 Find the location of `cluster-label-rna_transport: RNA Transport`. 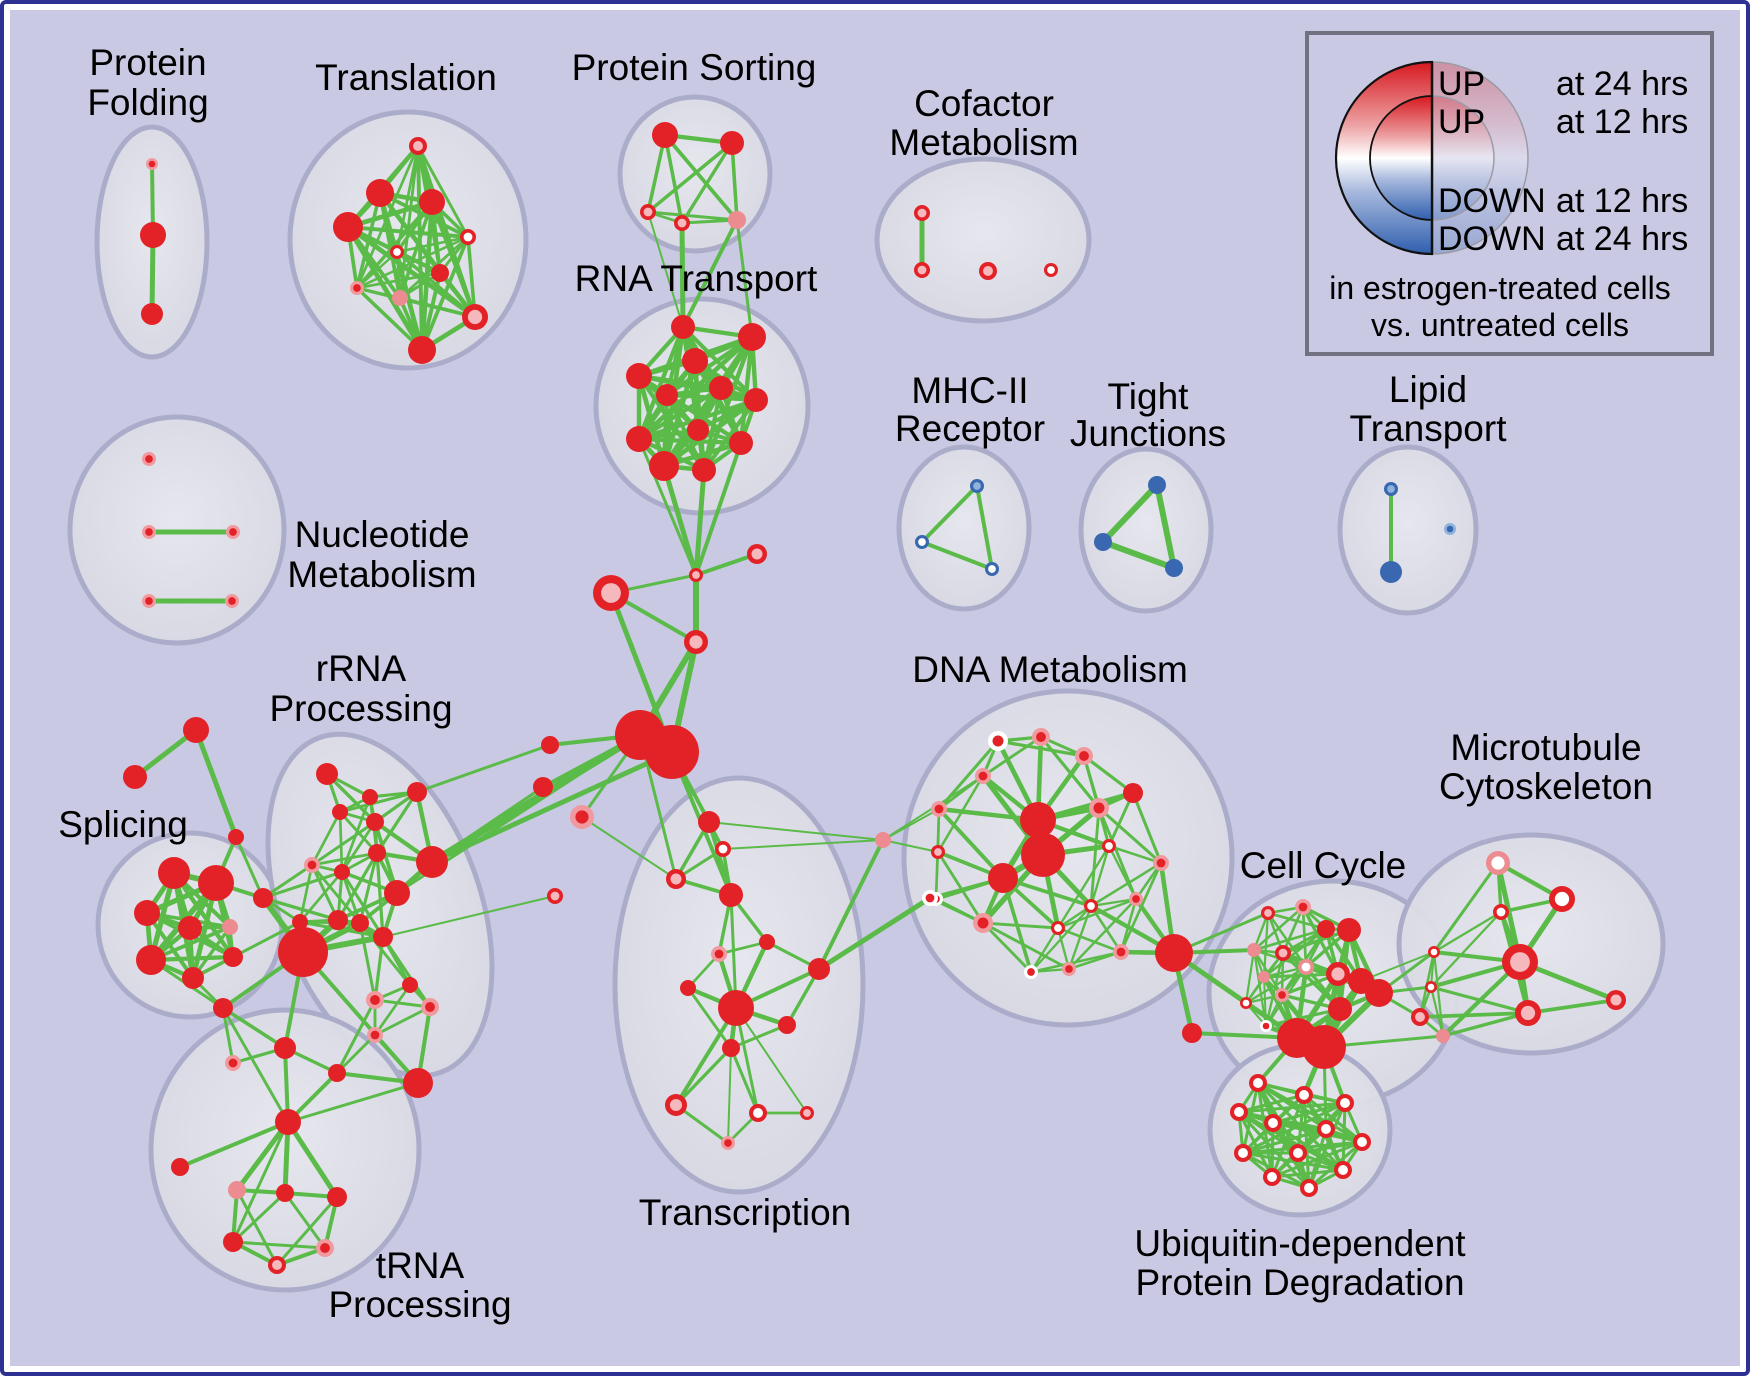

cluster-label-rna_transport: RNA Transport is located at coordinates (696, 278).